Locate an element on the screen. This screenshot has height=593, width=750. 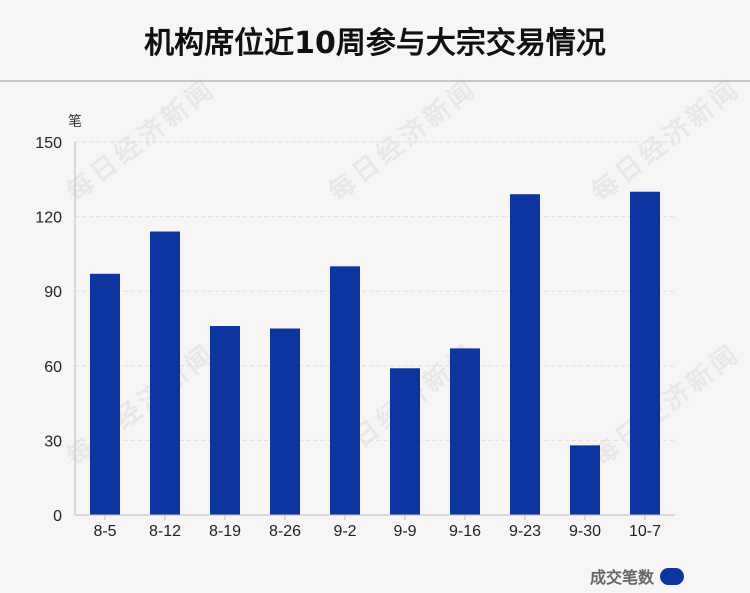
x-tick-label: 10-7 is located at coordinates (645, 531).